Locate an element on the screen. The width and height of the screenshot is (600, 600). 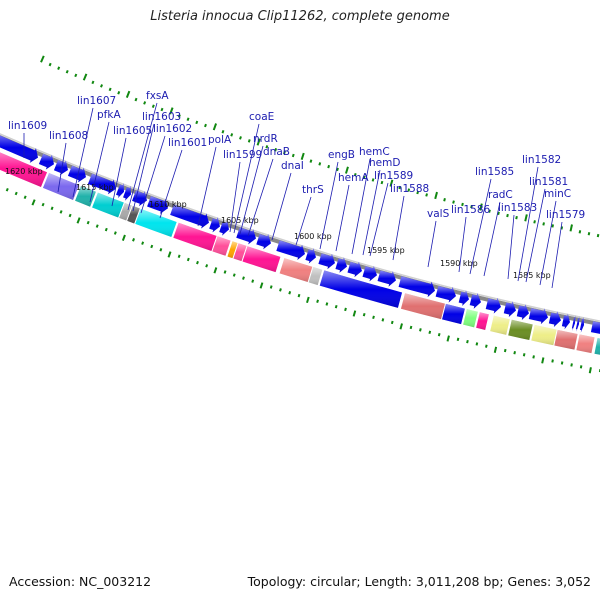
gene-label: lin1589 is located at coordinates (393, 176).